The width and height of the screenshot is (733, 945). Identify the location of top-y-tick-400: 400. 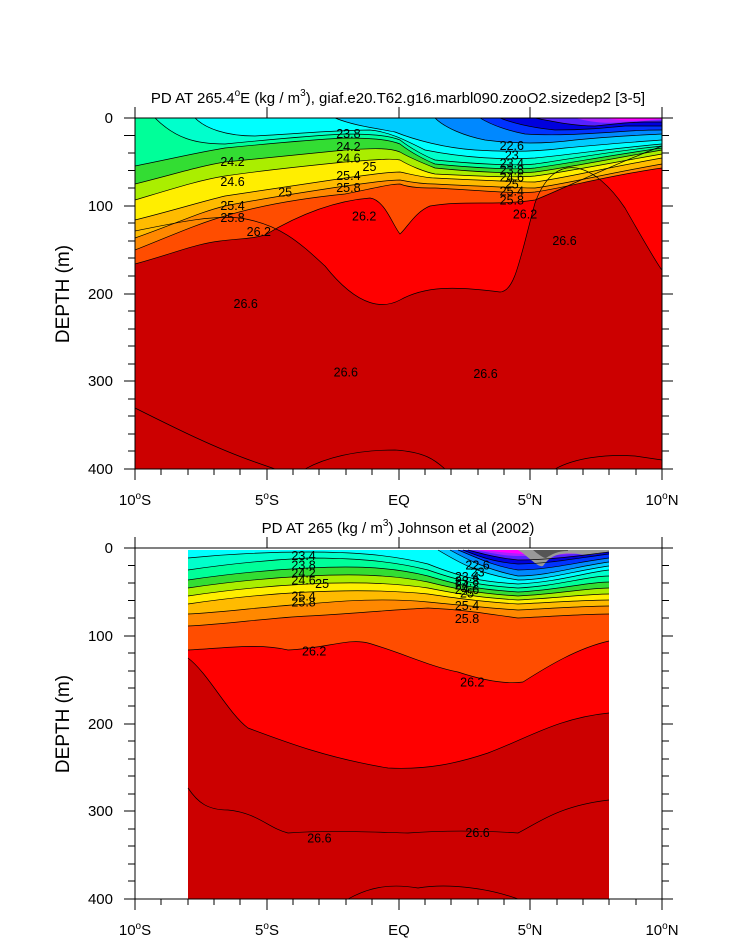
(100, 469).